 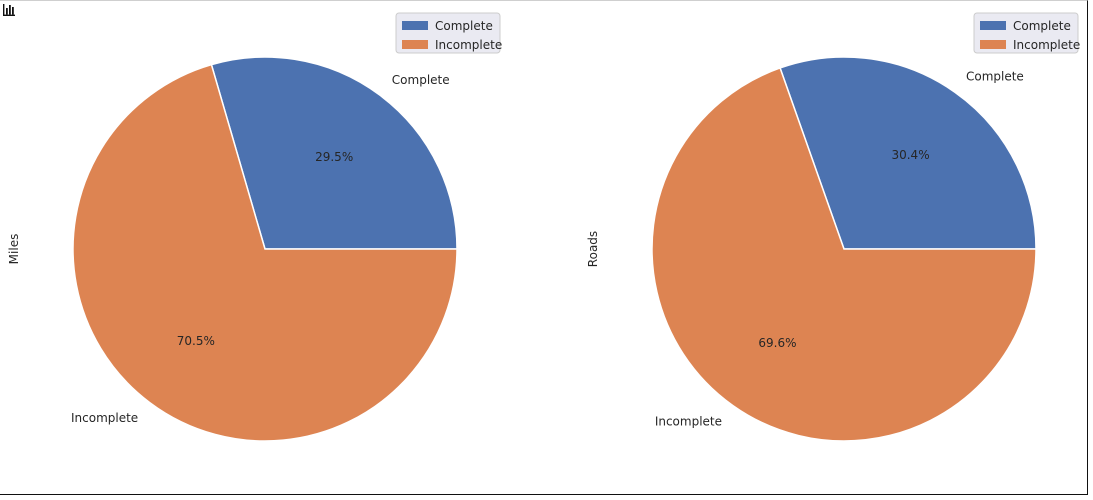 I want to click on pct-label-complete: 30.4%, so click(x=910, y=155).